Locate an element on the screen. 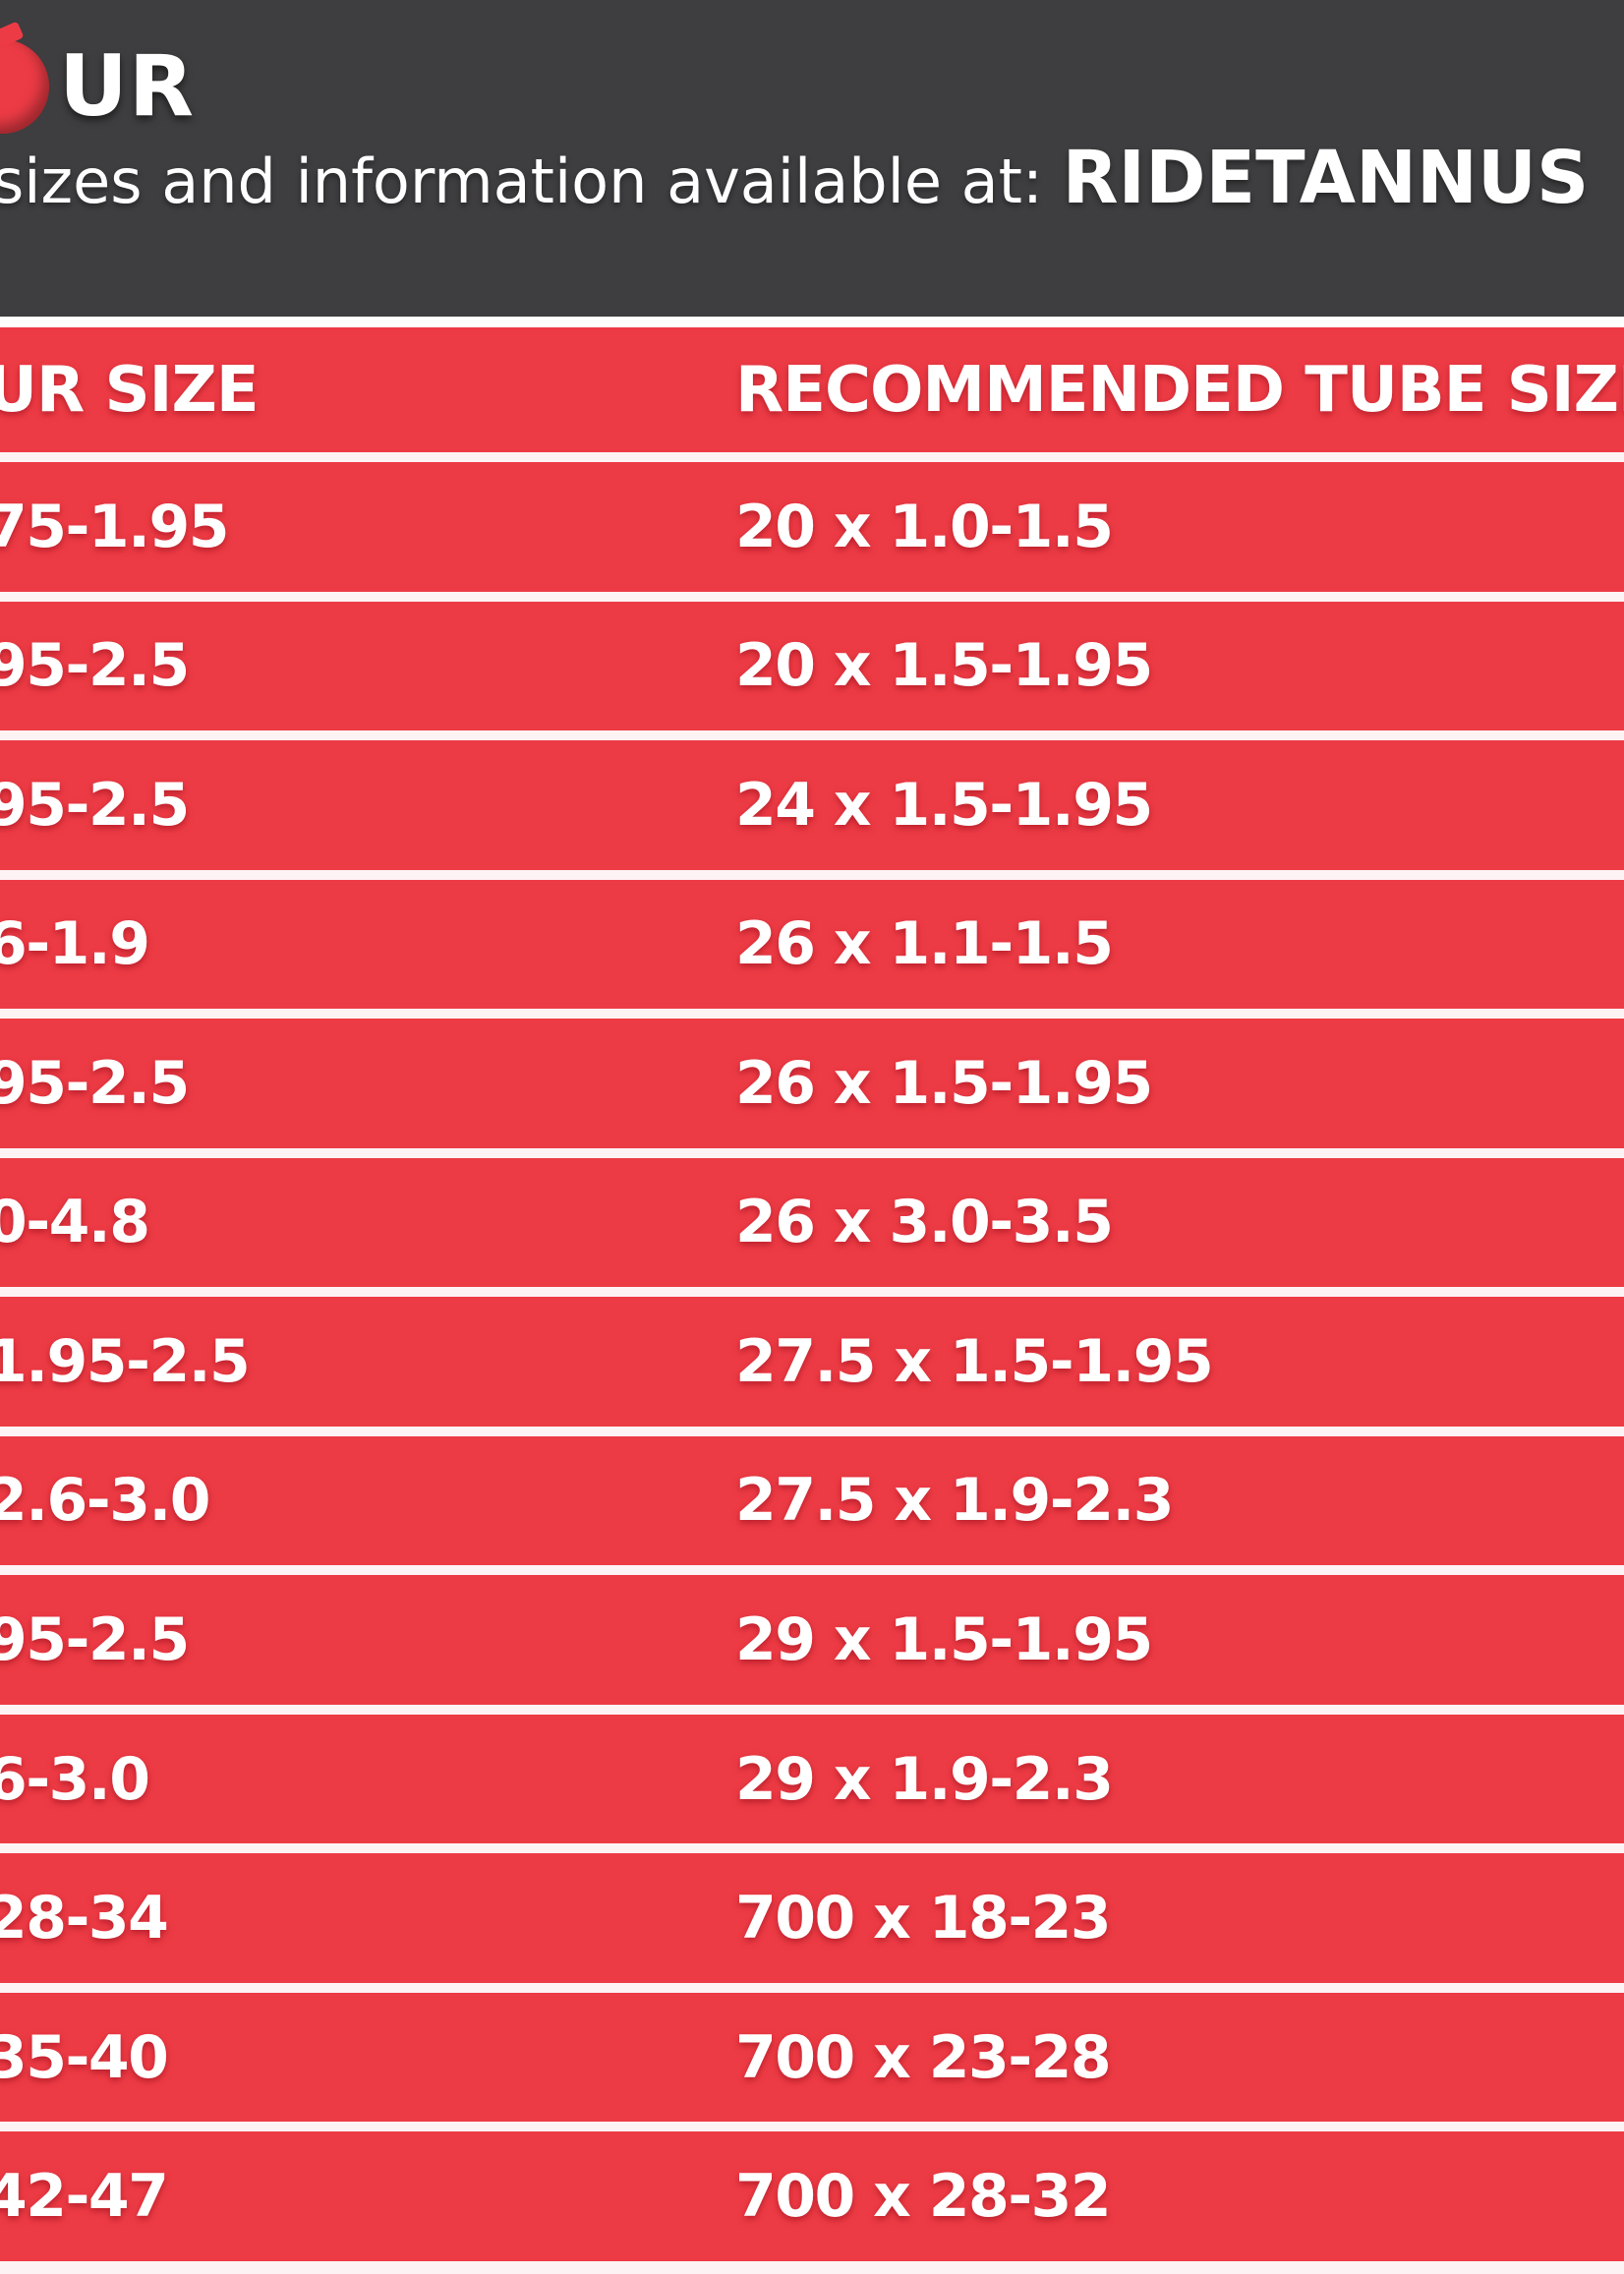  tube-size-cell: 27.5 x 1.9-2.3 is located at coordinates (955, 1501).